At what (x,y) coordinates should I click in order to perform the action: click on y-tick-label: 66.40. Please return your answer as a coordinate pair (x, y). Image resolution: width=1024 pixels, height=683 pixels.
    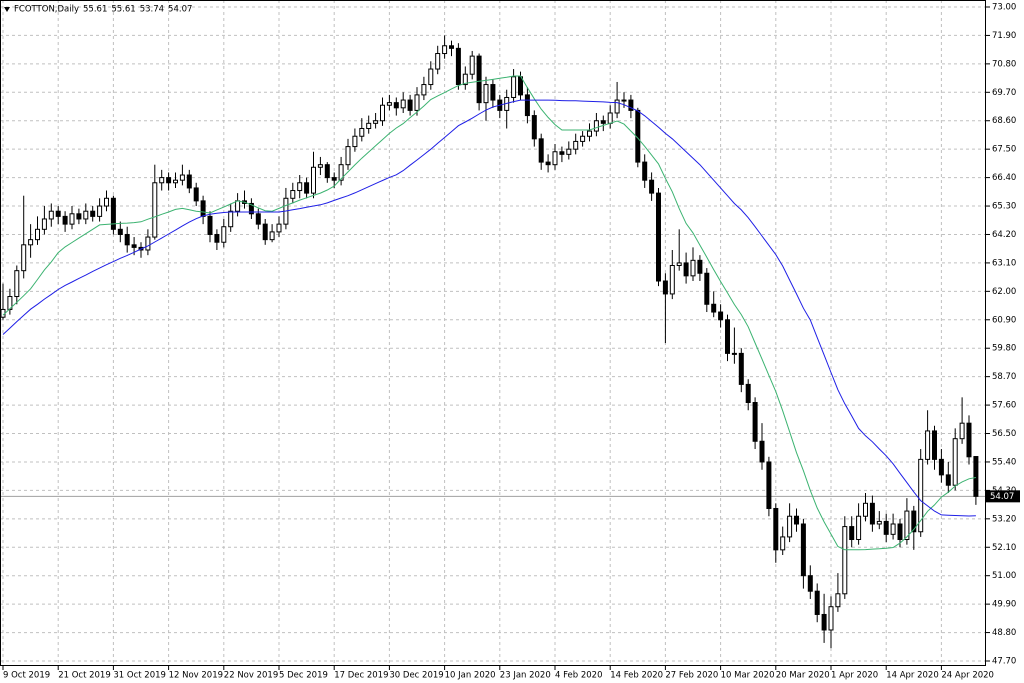
    Looking at the image, I should click on (1004, 178).